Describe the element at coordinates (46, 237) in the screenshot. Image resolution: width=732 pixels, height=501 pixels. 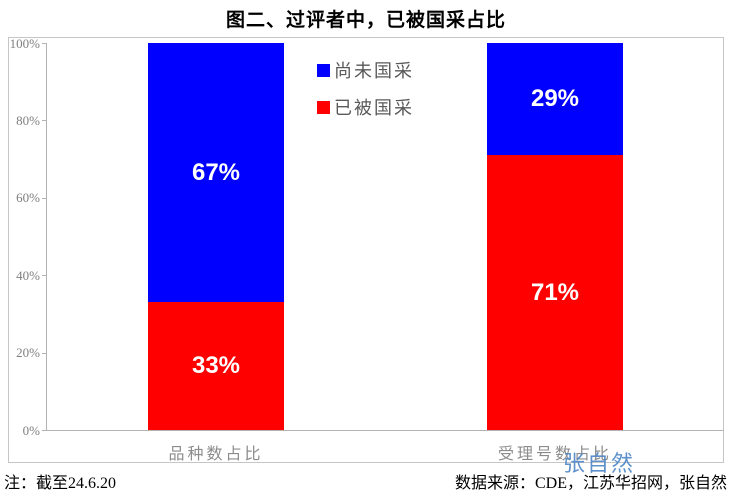
I see `y-axis-line` at that location.